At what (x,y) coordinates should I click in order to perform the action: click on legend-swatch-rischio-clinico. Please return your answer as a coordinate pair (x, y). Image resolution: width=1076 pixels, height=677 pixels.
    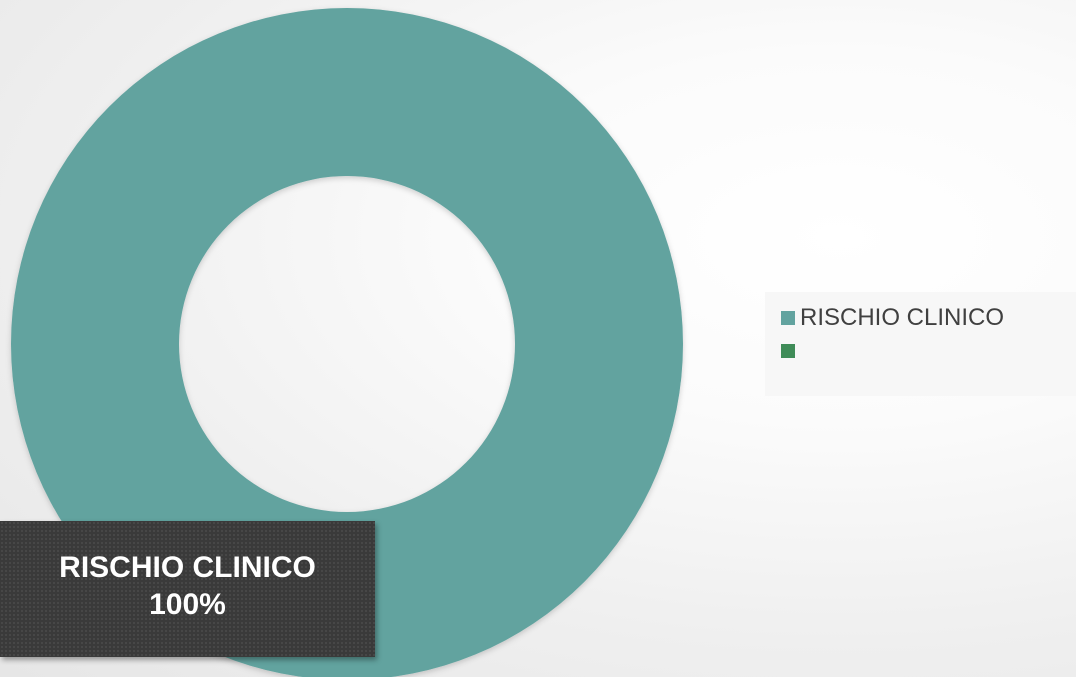
    Looking at the image, I should click on (788, 317).